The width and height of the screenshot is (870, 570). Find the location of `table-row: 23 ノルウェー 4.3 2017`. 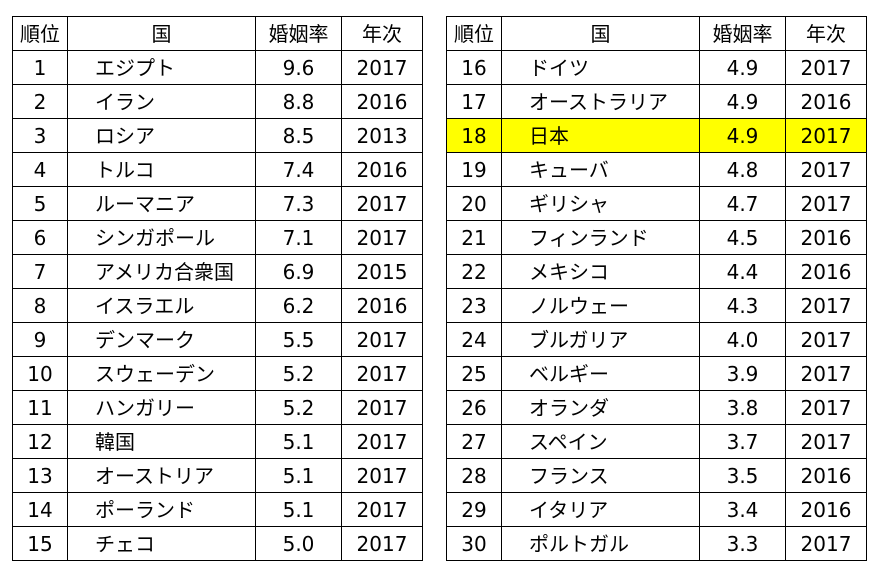

table-row: 23 ノルウェー 4.3 2017 is located at coordinates (656, 305).